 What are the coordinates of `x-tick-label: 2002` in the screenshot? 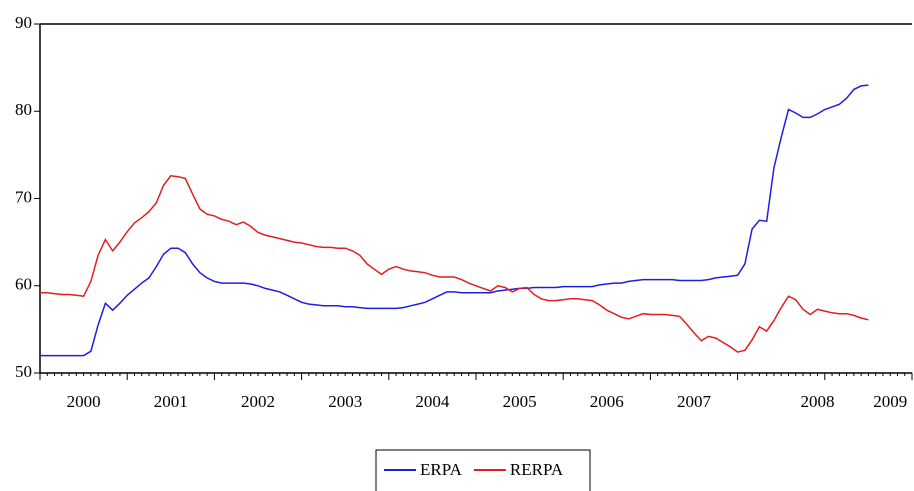 It's located at (258, 401).